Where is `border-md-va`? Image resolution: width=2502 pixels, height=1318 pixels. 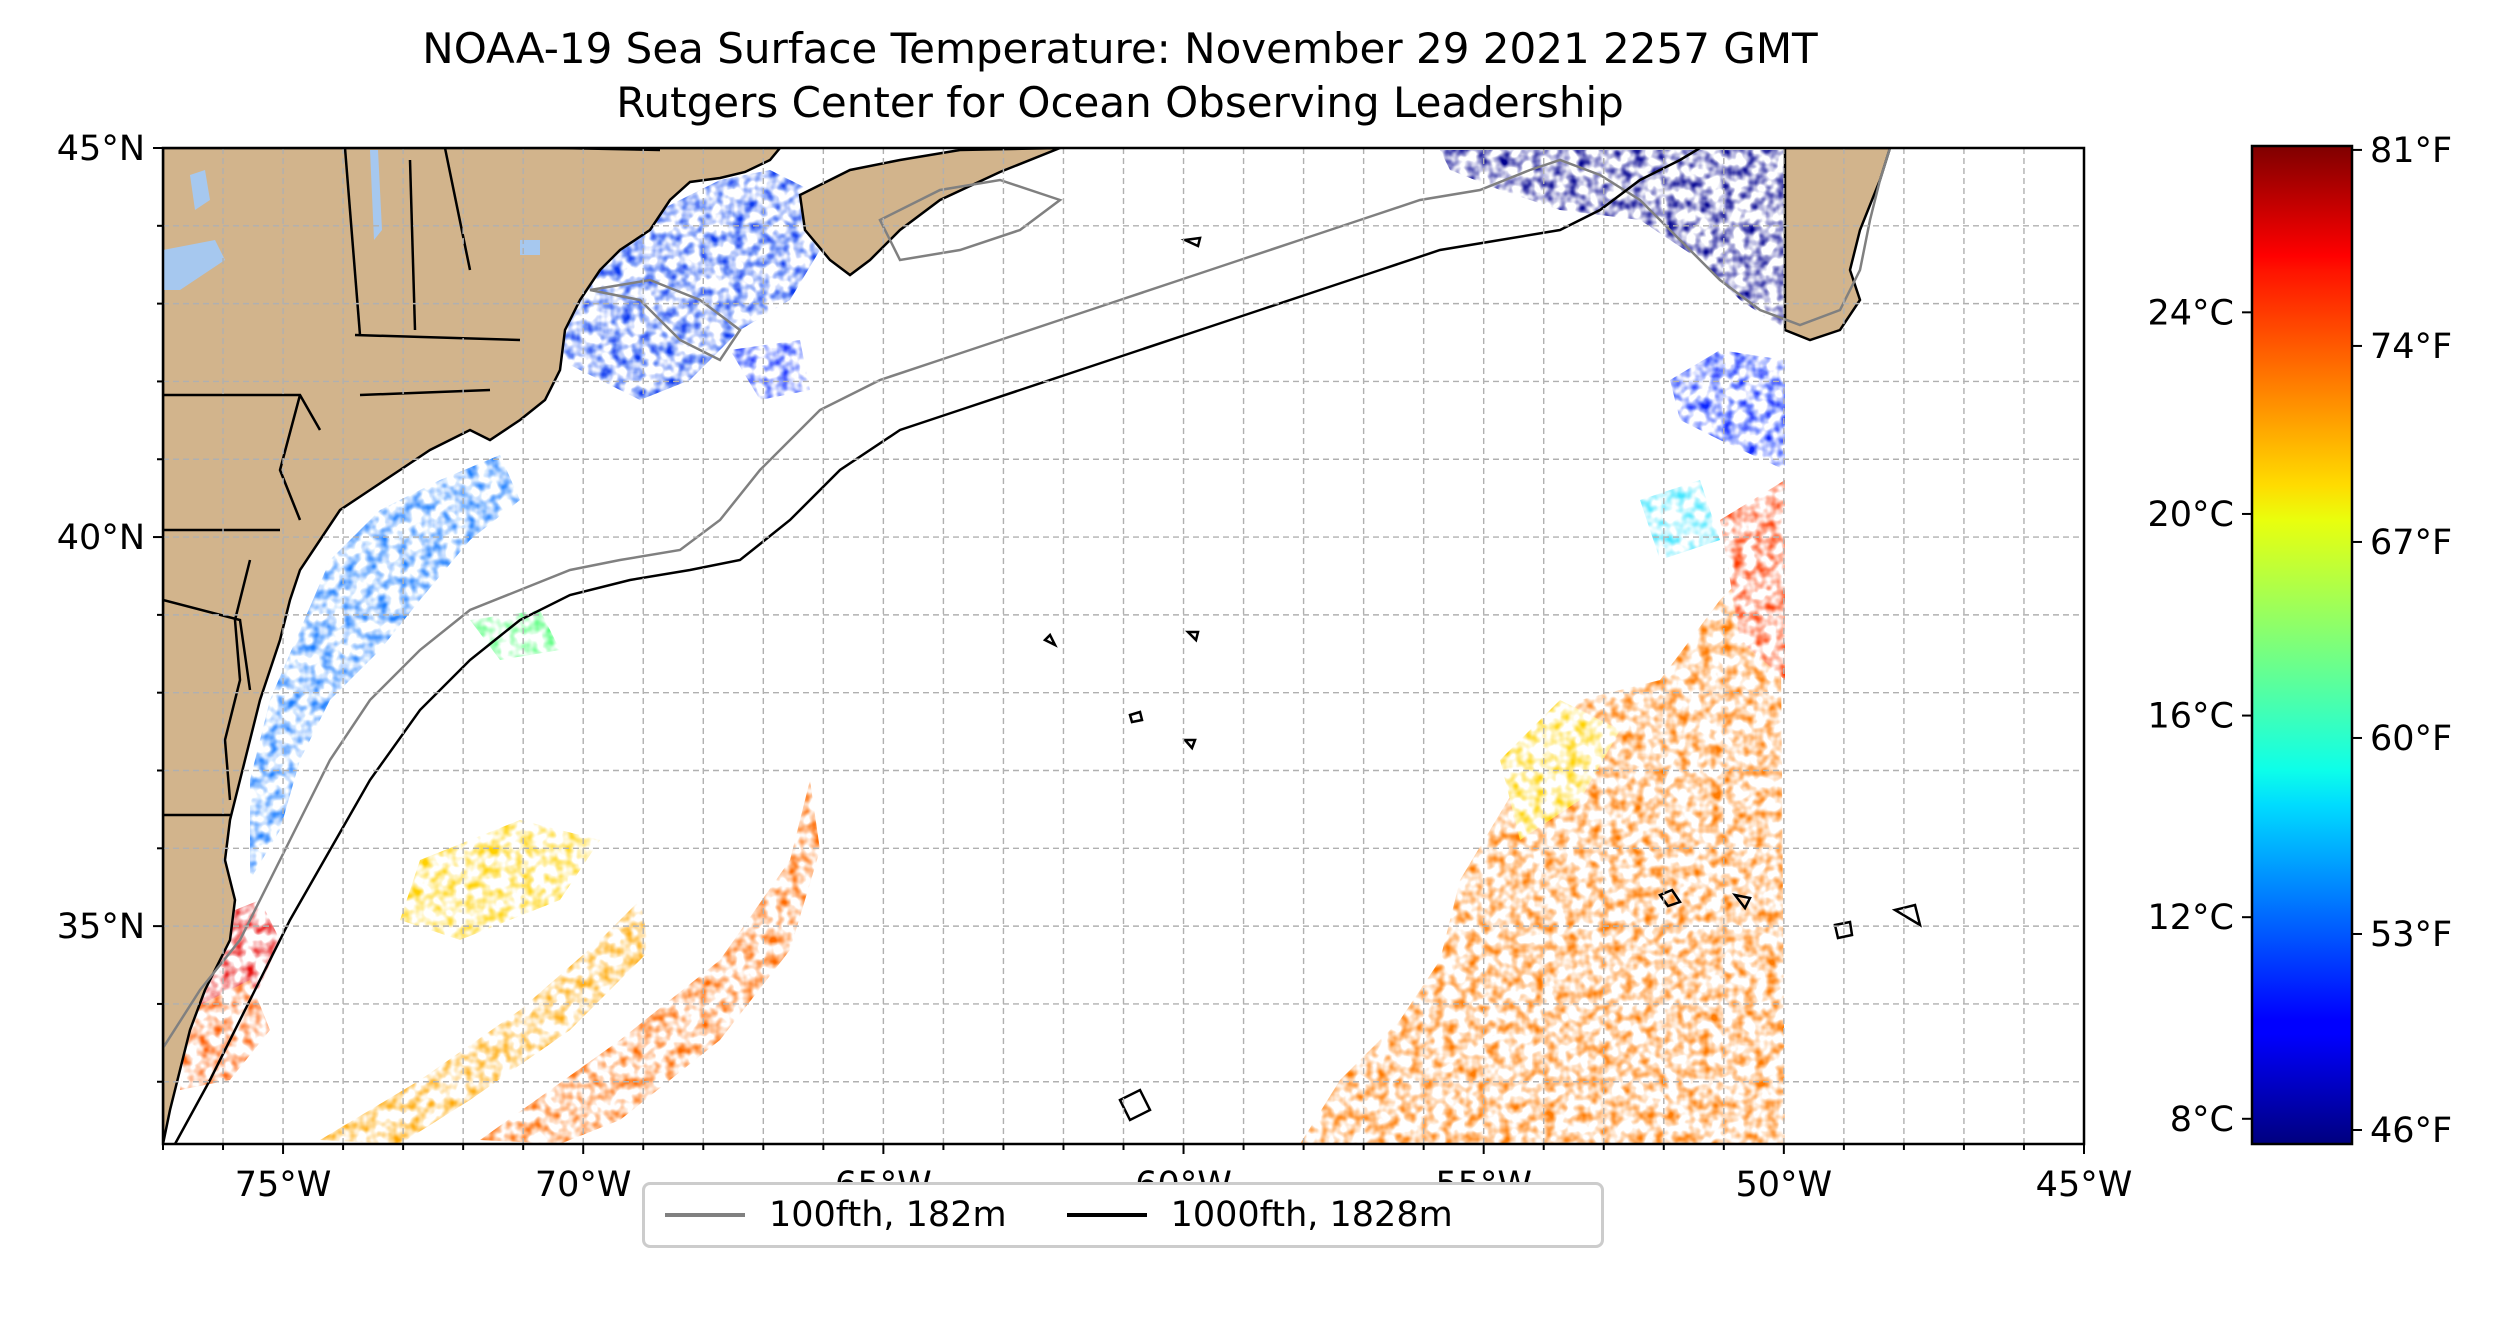 border-md-va is located at coordinates (207, 644).